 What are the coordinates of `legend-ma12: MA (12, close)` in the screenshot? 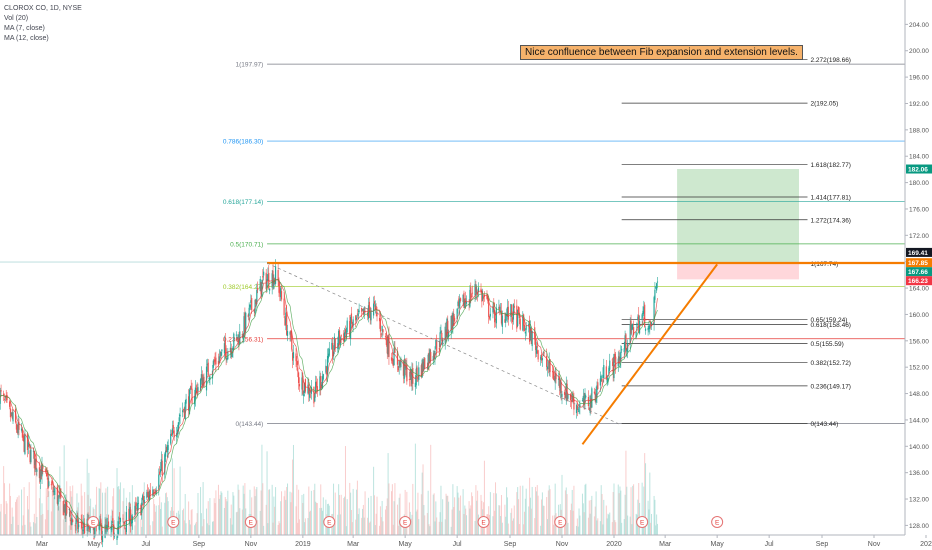 It's located at (26, 38).